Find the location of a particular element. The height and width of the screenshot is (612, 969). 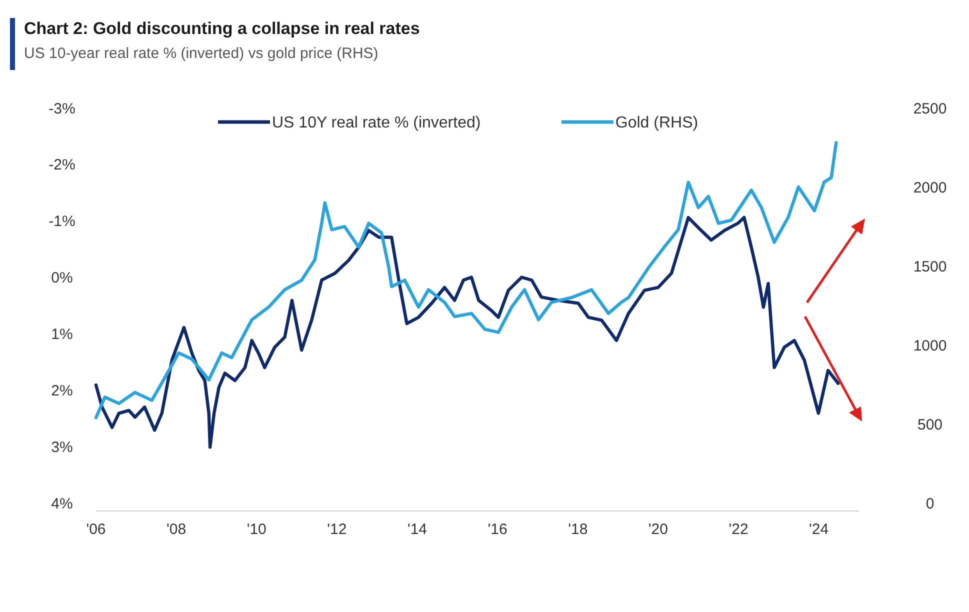

x-tick-label: '18 is located at coordinates (578, 529).